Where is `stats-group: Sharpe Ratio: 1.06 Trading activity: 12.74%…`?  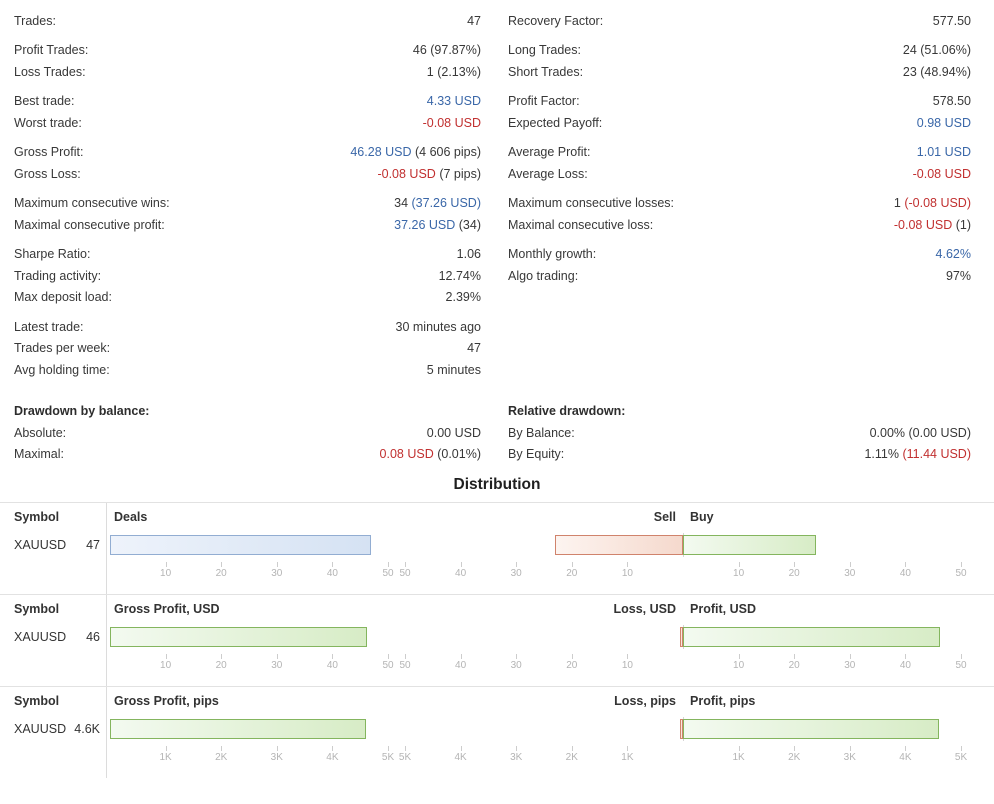 stats-group: Sharpe Ratio: 1.06 Trading activity: 12.74%… is located at coordinates (240, 276).